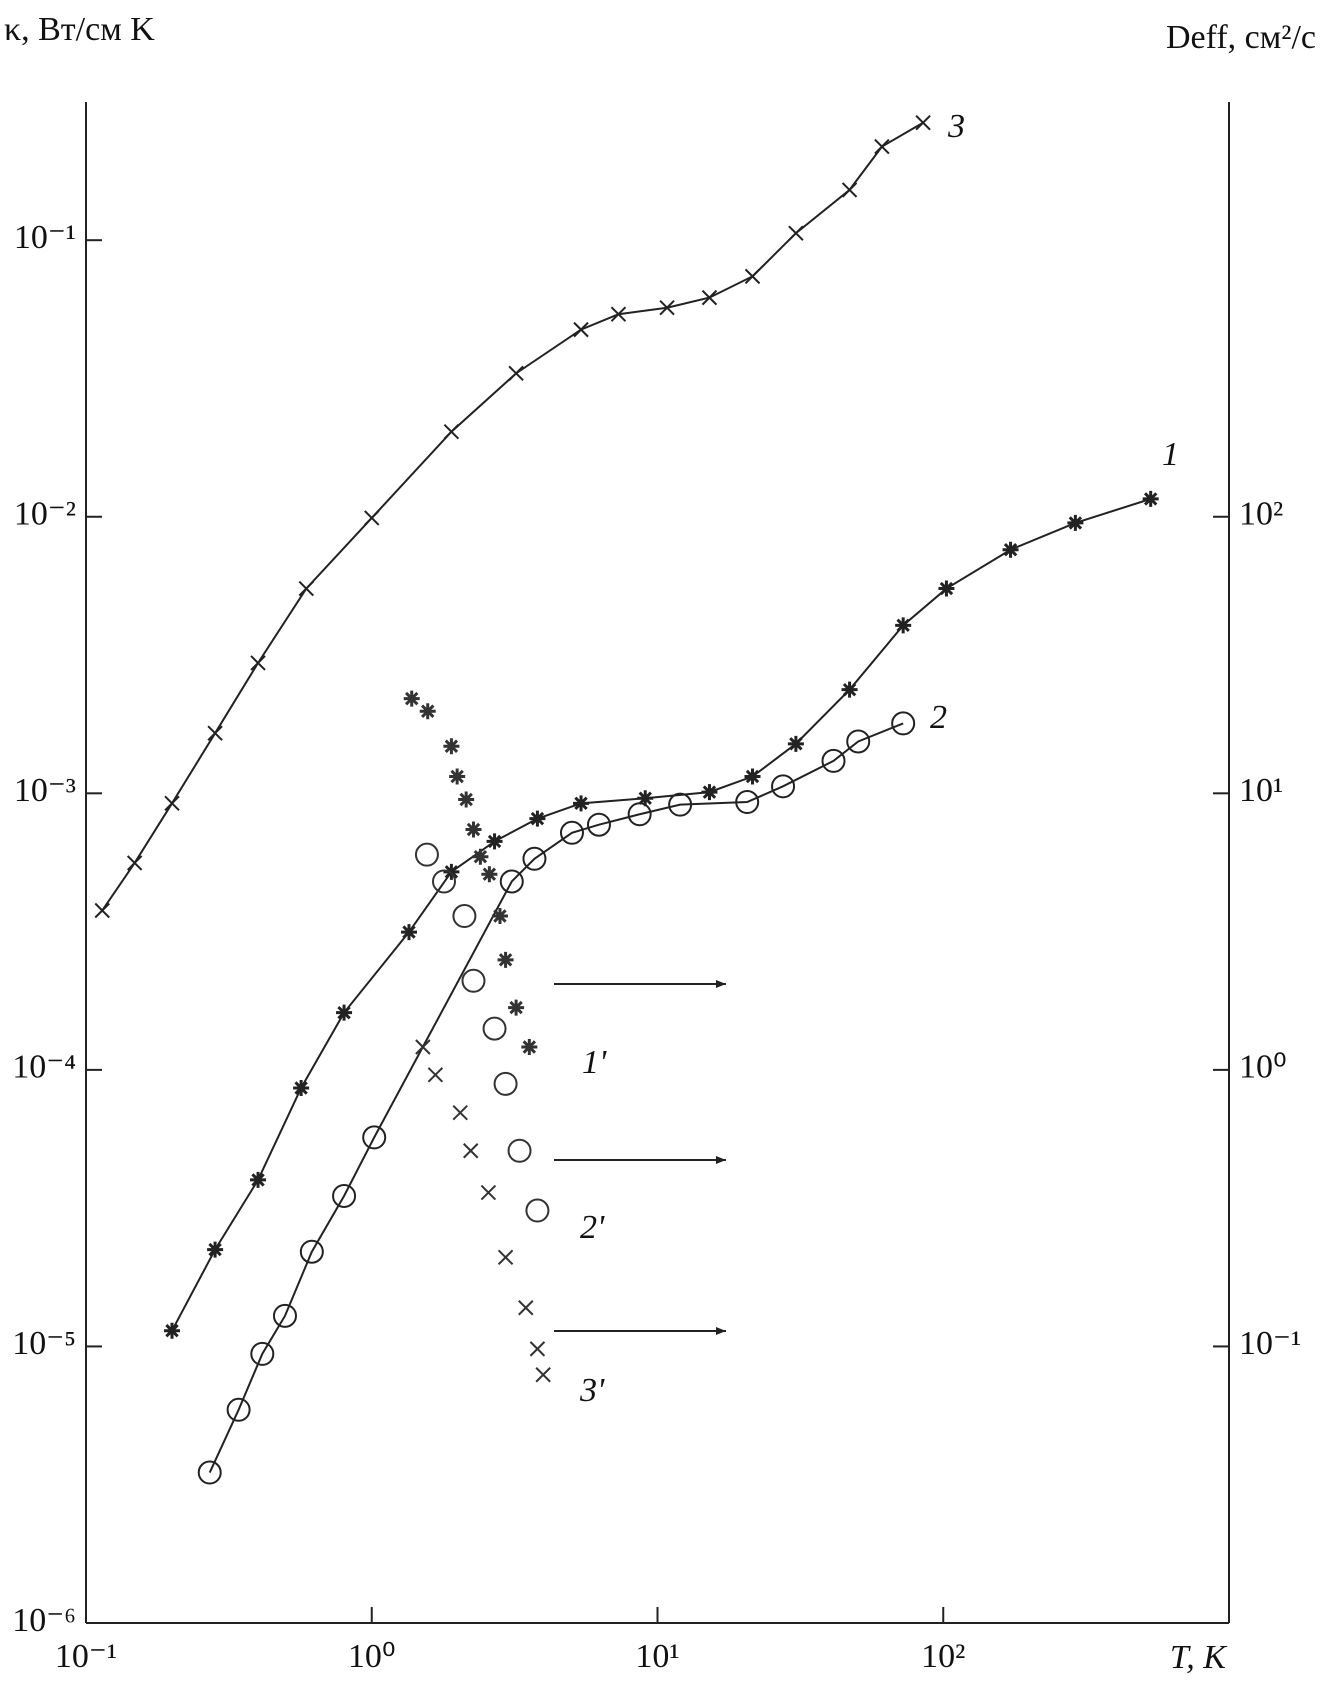 The height and width of the screenshot is (1686, 1320). Describe the element at coordinates (1263, 1067) in the screenshot. I see `y2-tick-label: 10⁰` at that location.